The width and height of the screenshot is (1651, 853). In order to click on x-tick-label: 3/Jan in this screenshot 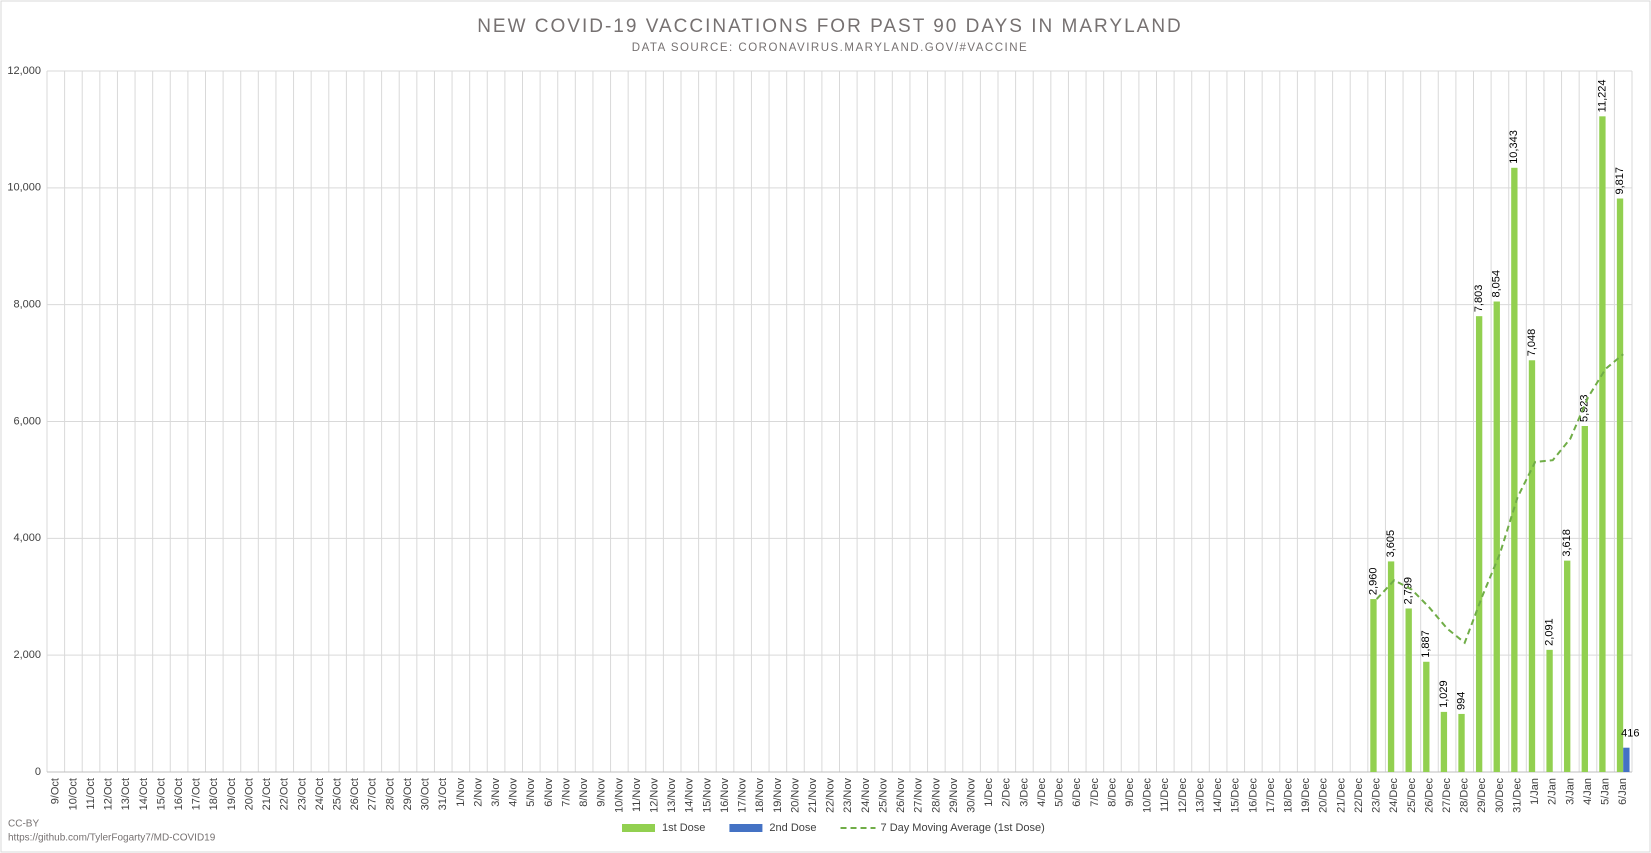, I will do `click(1570, 791)`.